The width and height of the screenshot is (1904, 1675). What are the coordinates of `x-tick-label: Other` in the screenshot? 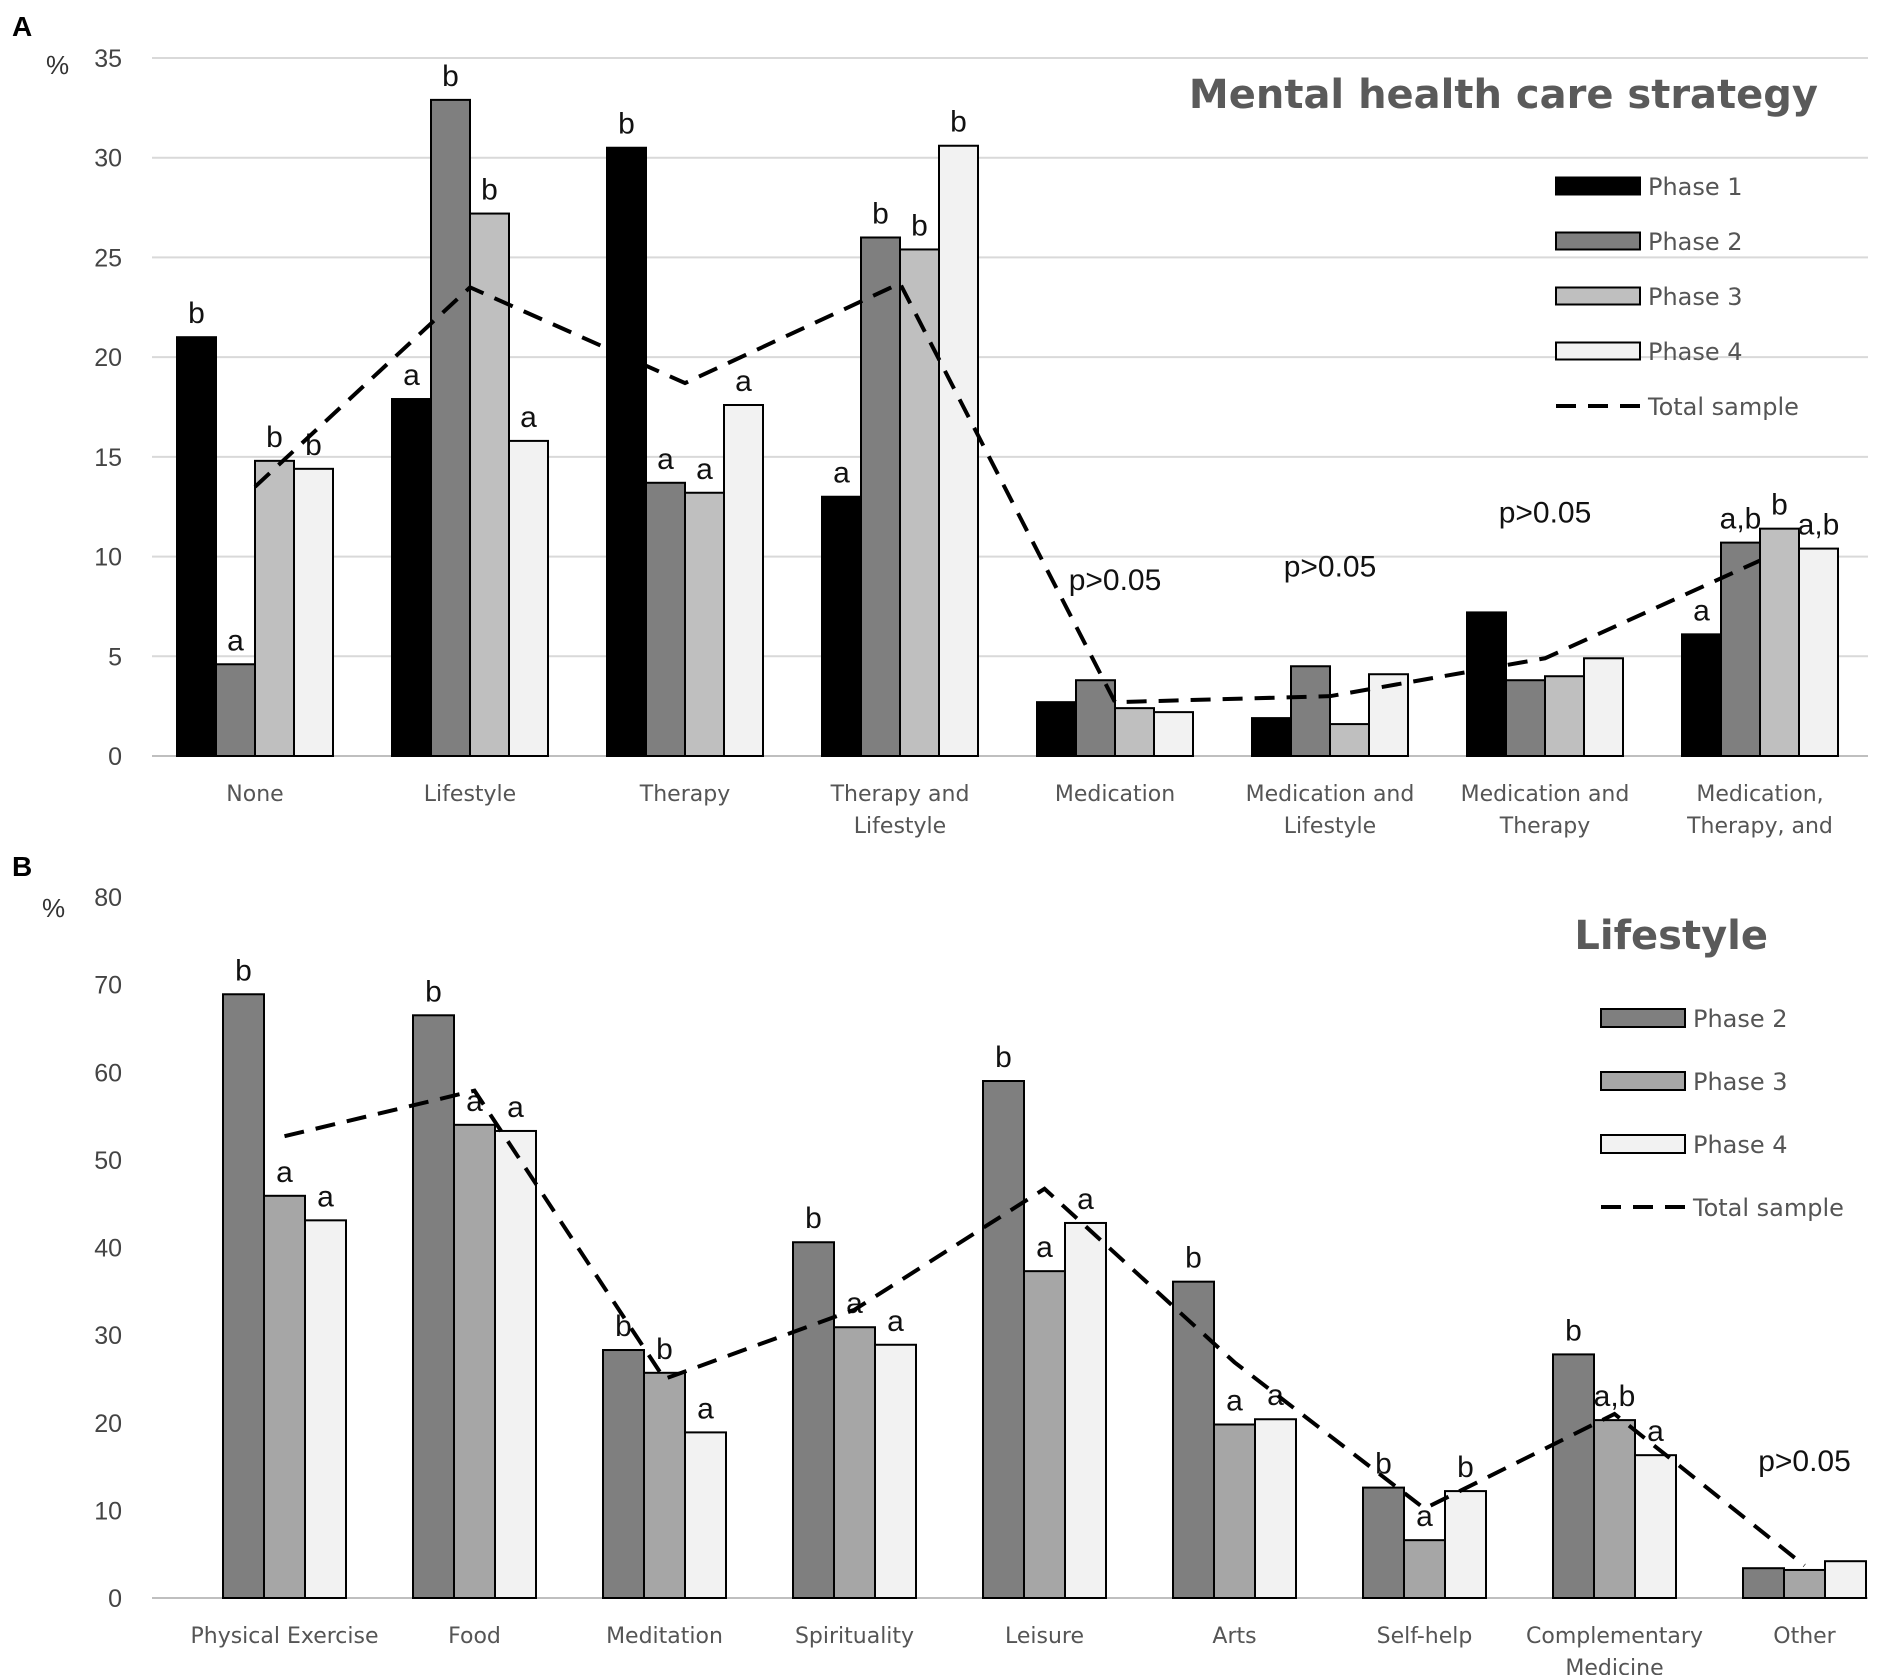 It's located at (1804, 1636).